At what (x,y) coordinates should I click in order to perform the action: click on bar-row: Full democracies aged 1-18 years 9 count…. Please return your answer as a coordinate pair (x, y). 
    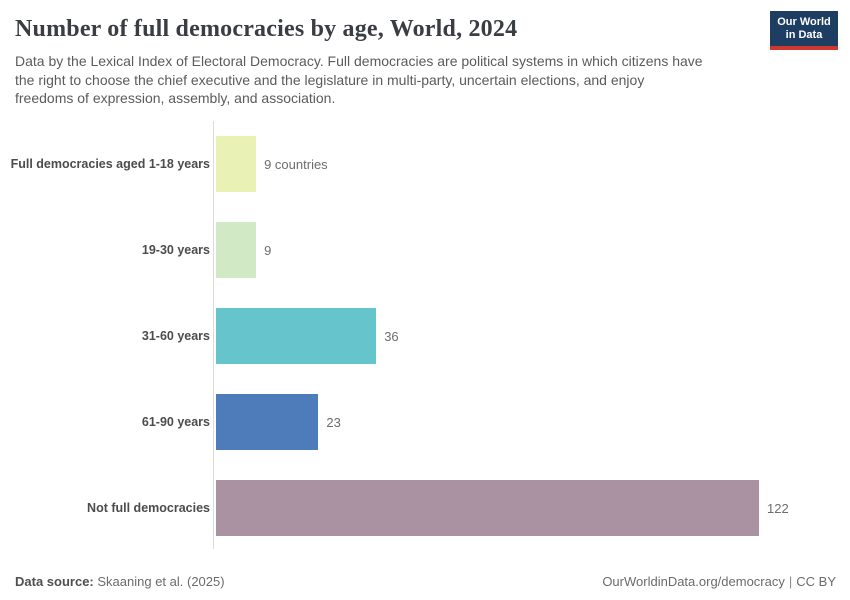
    Looking at the image, I should click on (425, 164).